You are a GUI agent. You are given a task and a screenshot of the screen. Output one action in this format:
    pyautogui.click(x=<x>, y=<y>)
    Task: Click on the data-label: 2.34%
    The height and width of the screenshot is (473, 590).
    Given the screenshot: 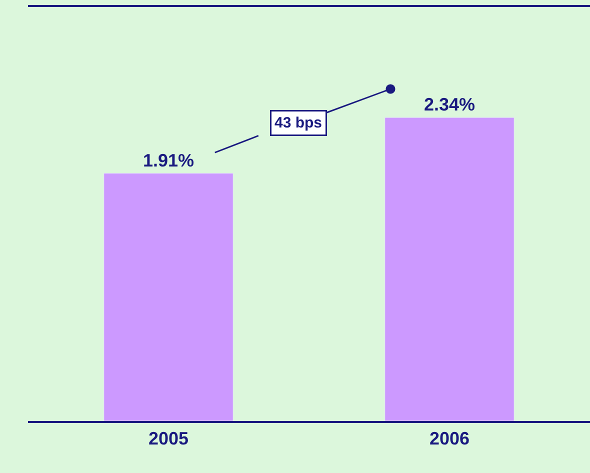 What is the action you would take?
    pyautogui.click(x=450, y=104)
    